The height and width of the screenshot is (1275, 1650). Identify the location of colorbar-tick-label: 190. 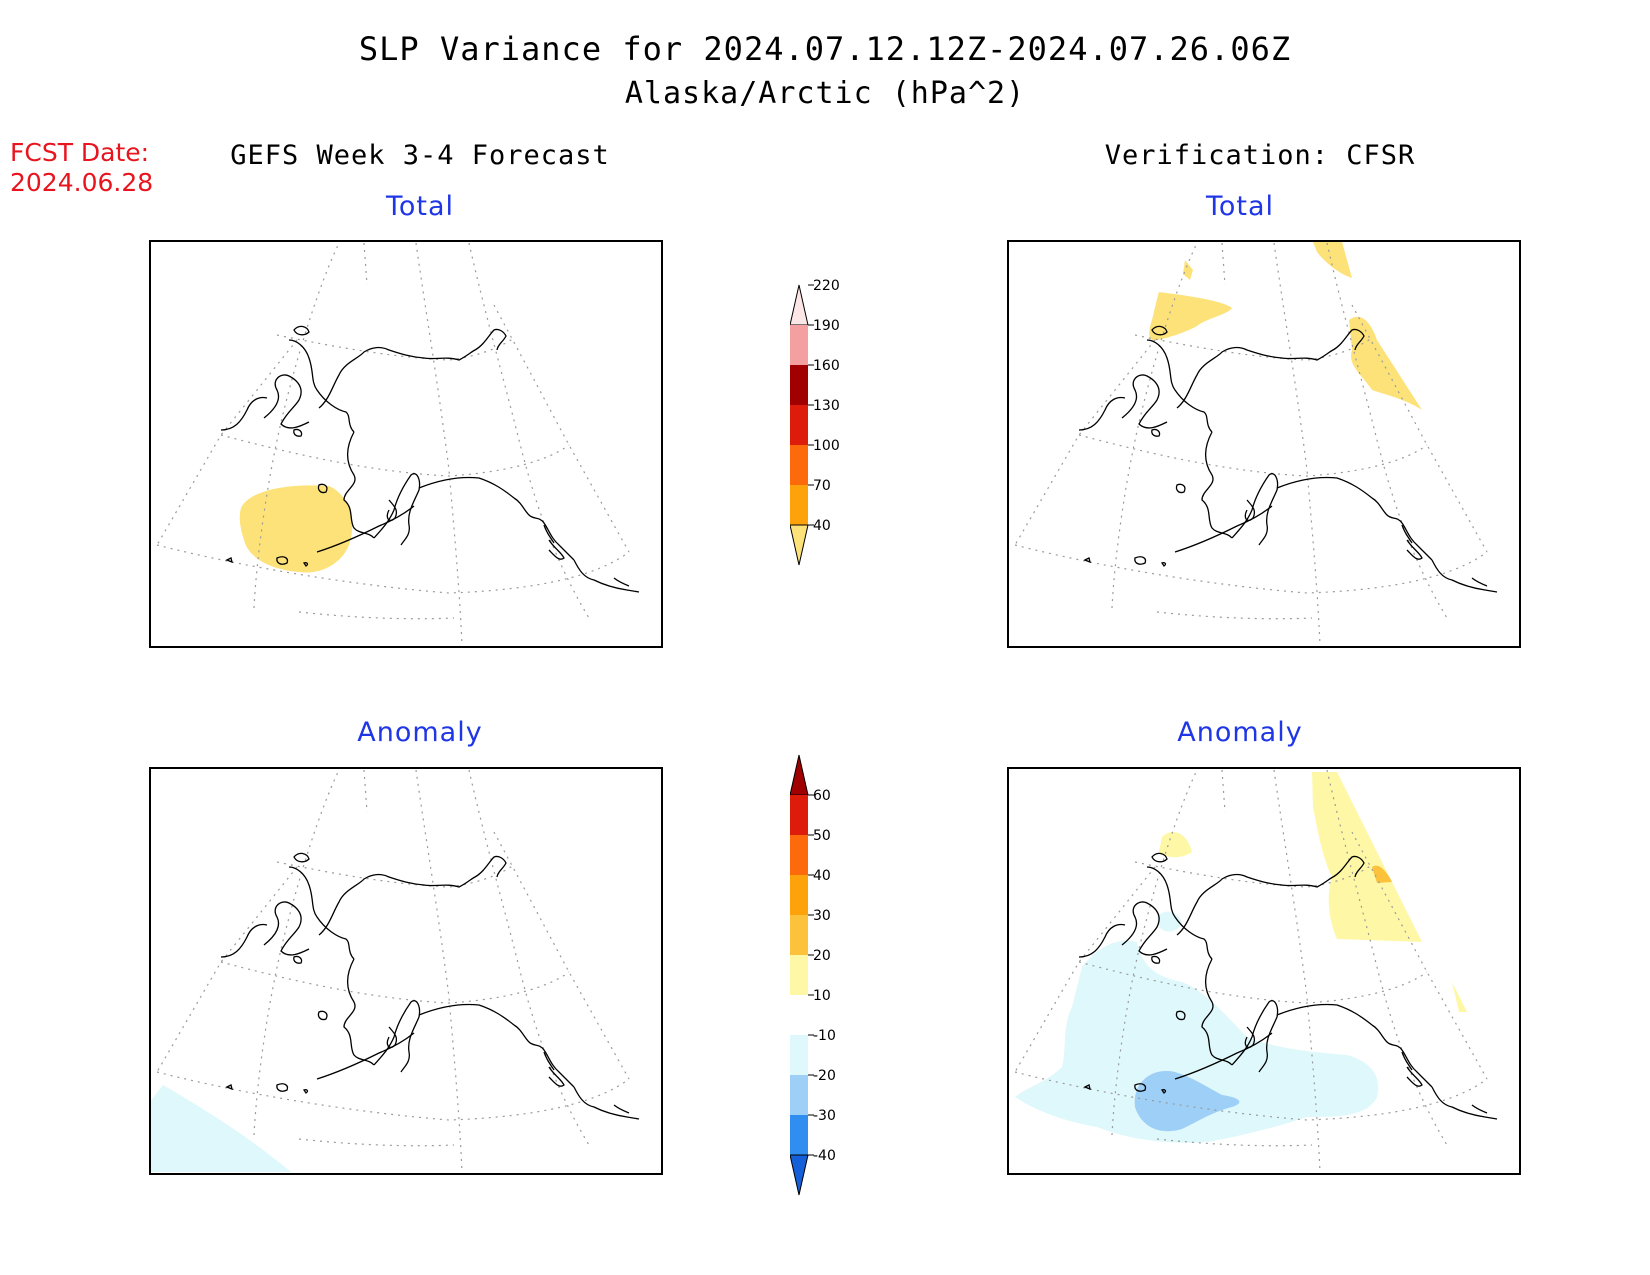
(826, 326).